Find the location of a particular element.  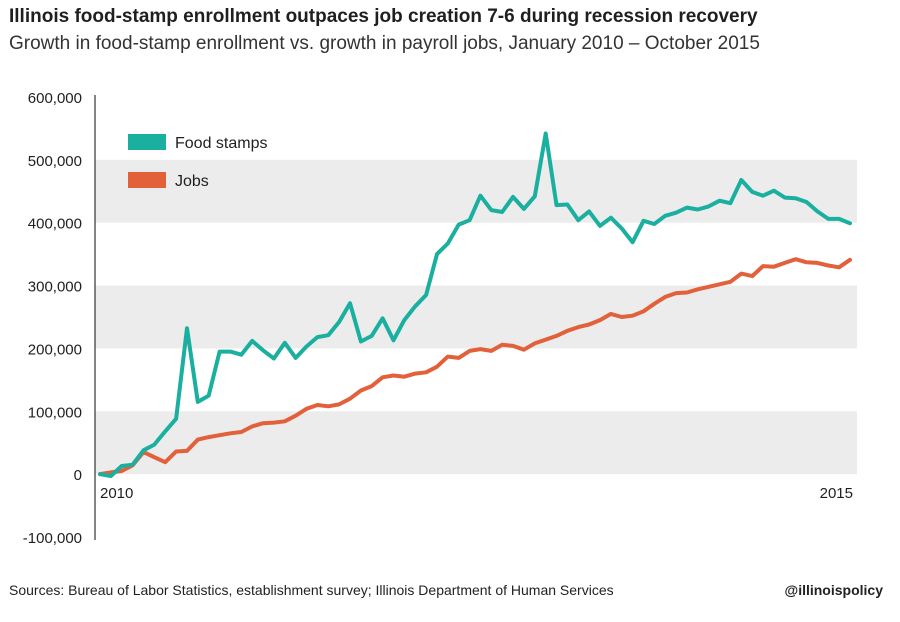

y-tick-label: 500,000 is located at coordinates (55, 161).